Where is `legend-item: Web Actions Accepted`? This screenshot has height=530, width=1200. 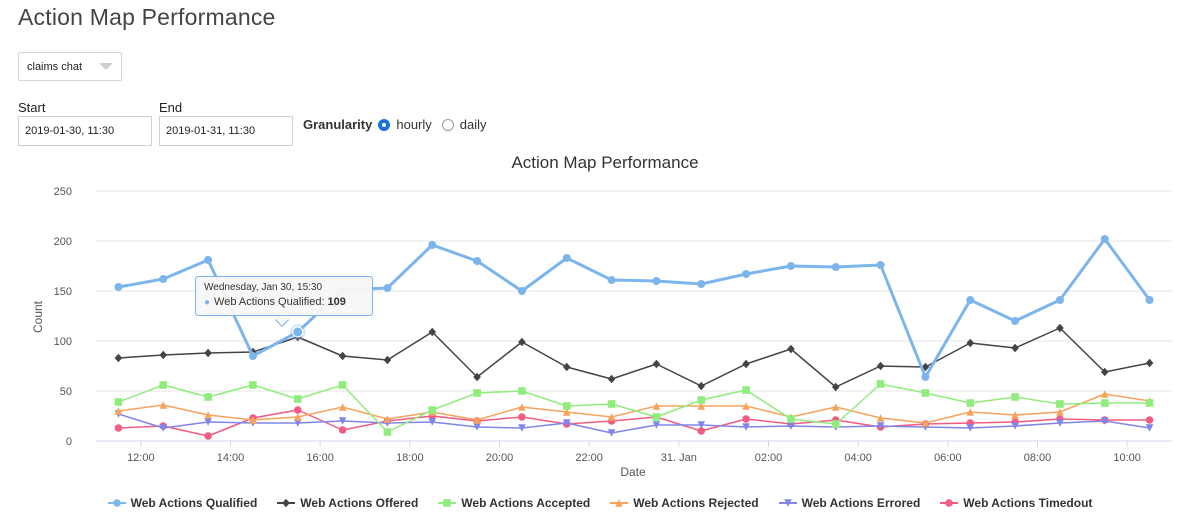
legend-item: Web Actions Accepted is located at coordinates (514, 503).